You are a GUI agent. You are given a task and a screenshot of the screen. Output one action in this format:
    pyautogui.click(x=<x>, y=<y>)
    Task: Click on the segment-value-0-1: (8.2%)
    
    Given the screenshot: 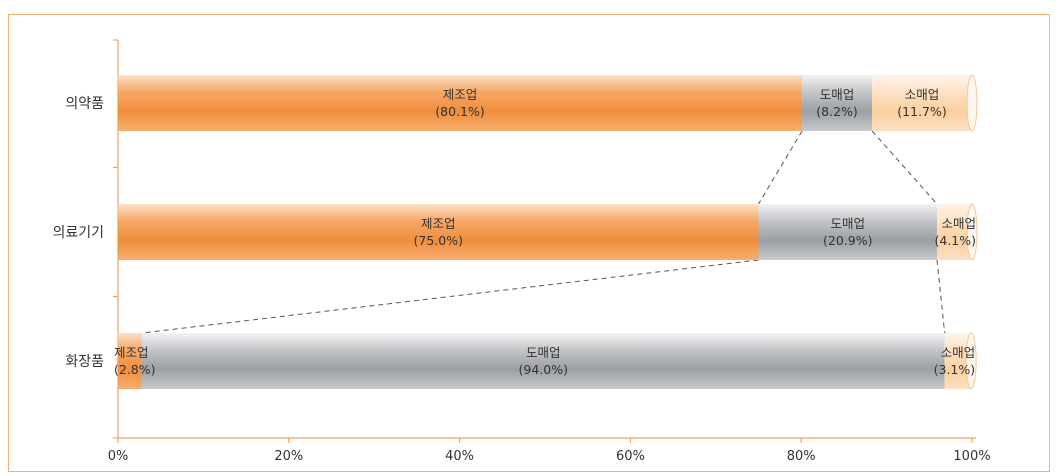 What is the action you would take?
    pyautogui.click(x=837, y=111)
    